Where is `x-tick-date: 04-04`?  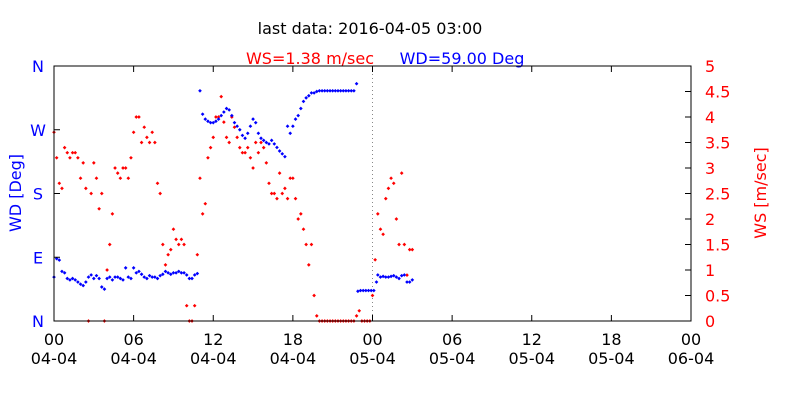
x-tick-date: 04-04 is located at coordinates (133, 358).